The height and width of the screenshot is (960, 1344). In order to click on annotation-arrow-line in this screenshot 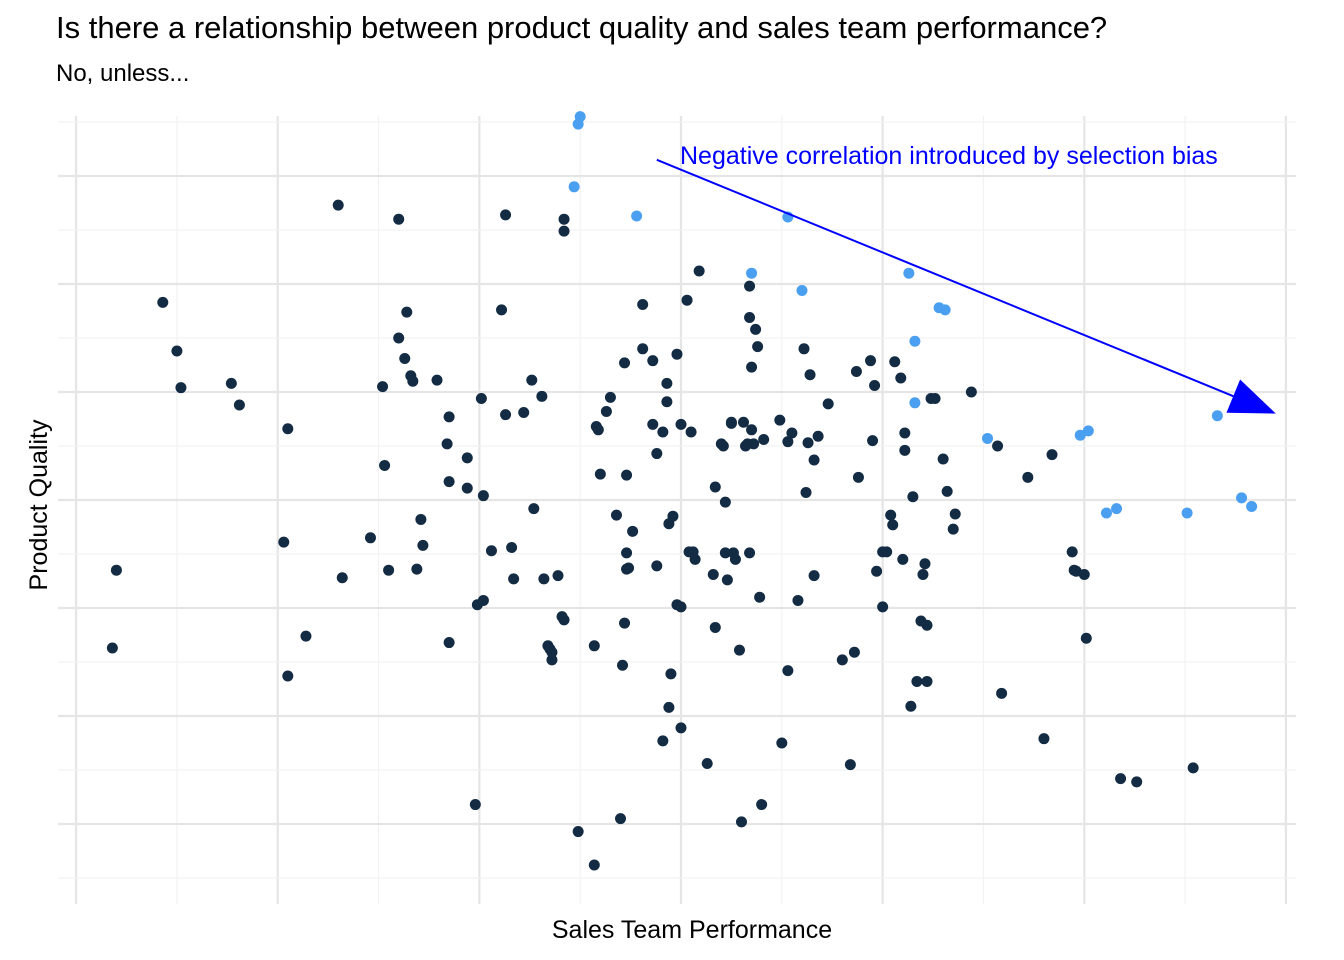, I will do `click(945, 278)`.